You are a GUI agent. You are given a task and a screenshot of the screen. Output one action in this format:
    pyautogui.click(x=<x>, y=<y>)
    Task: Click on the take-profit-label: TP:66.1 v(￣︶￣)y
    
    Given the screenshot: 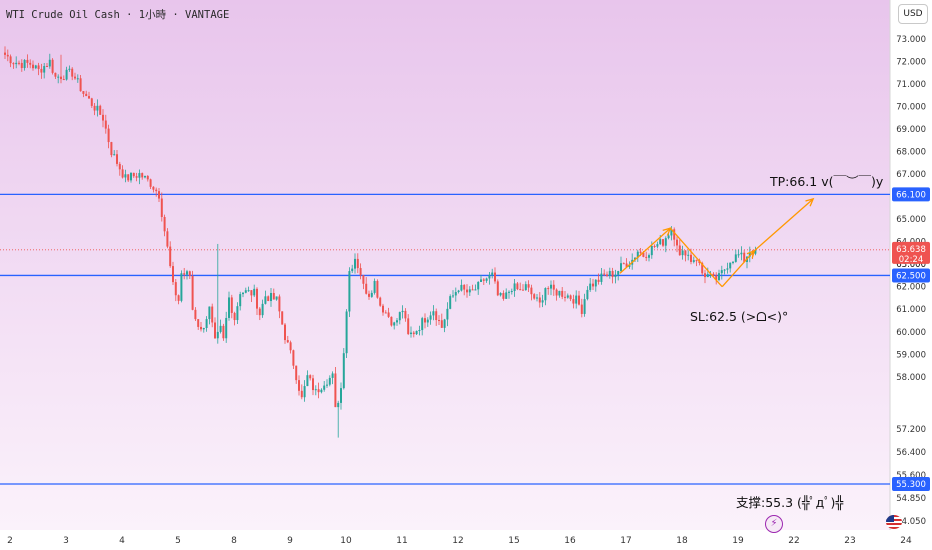 What is the action you would take?
    pyautogui.click(x=827, y=181)
    